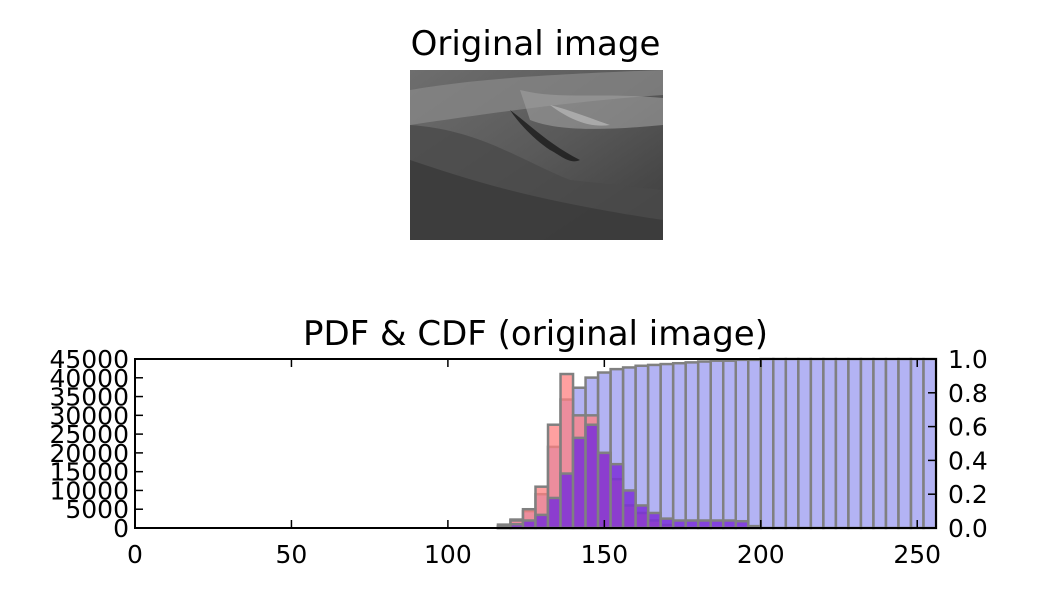  What do you see at coordinates (968, 393) in the screenshot?
I see `y-right-tick-label-4: 0.8` at bounding box center [968, 393].